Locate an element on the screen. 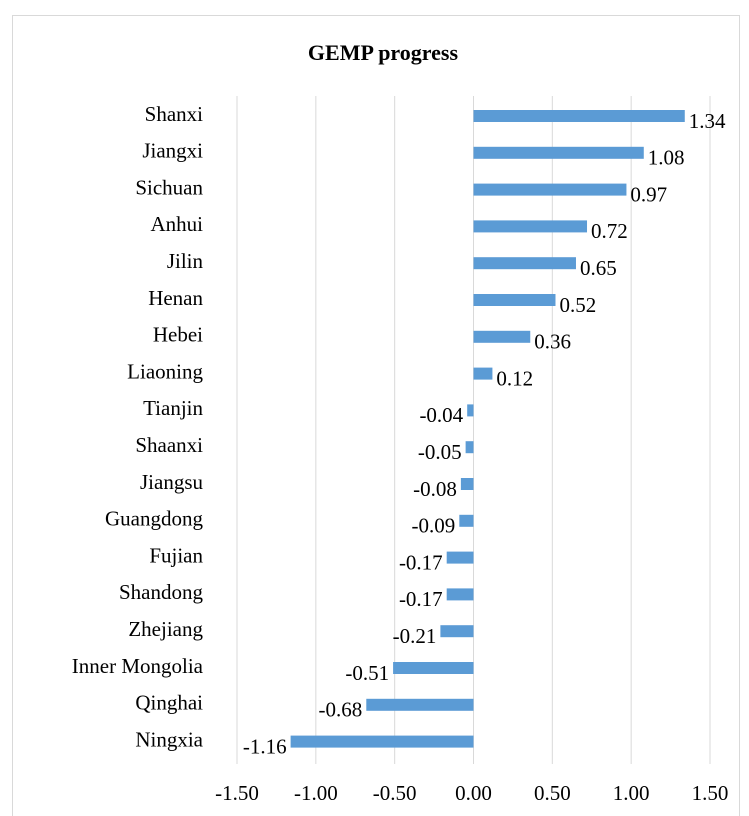  y-tick-label: Shaanxi is located at coordinates (169, 445).